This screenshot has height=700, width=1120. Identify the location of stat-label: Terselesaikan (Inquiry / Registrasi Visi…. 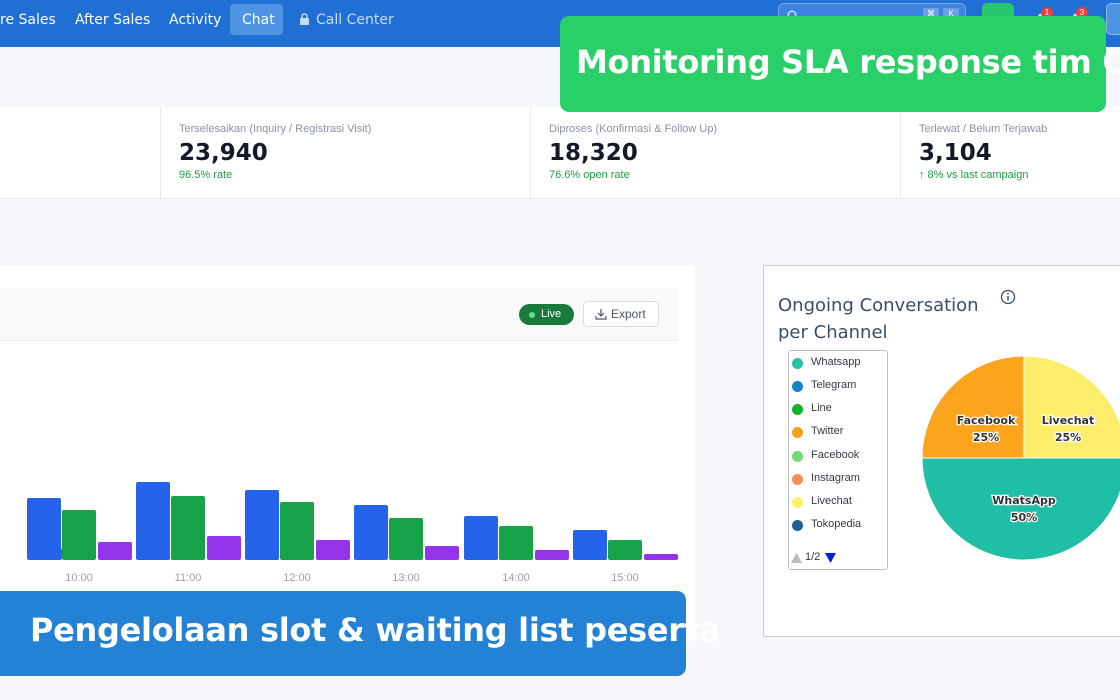
(275, 129).